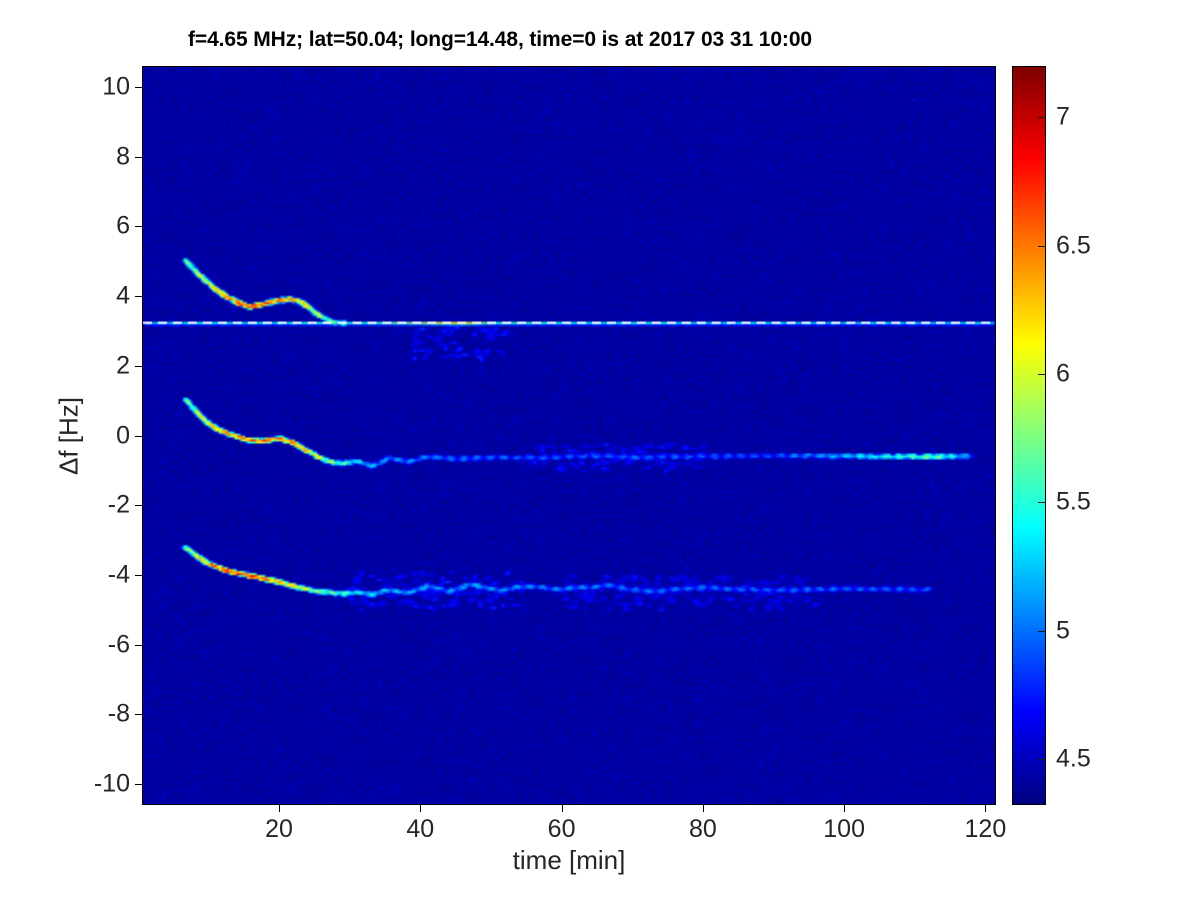 The height and width of the screenshot is (900, 1200). What do you see at coordinates (123, 225) in the screenshot?
I see `y-tick-label: 6` at bounding box center [123, 225].